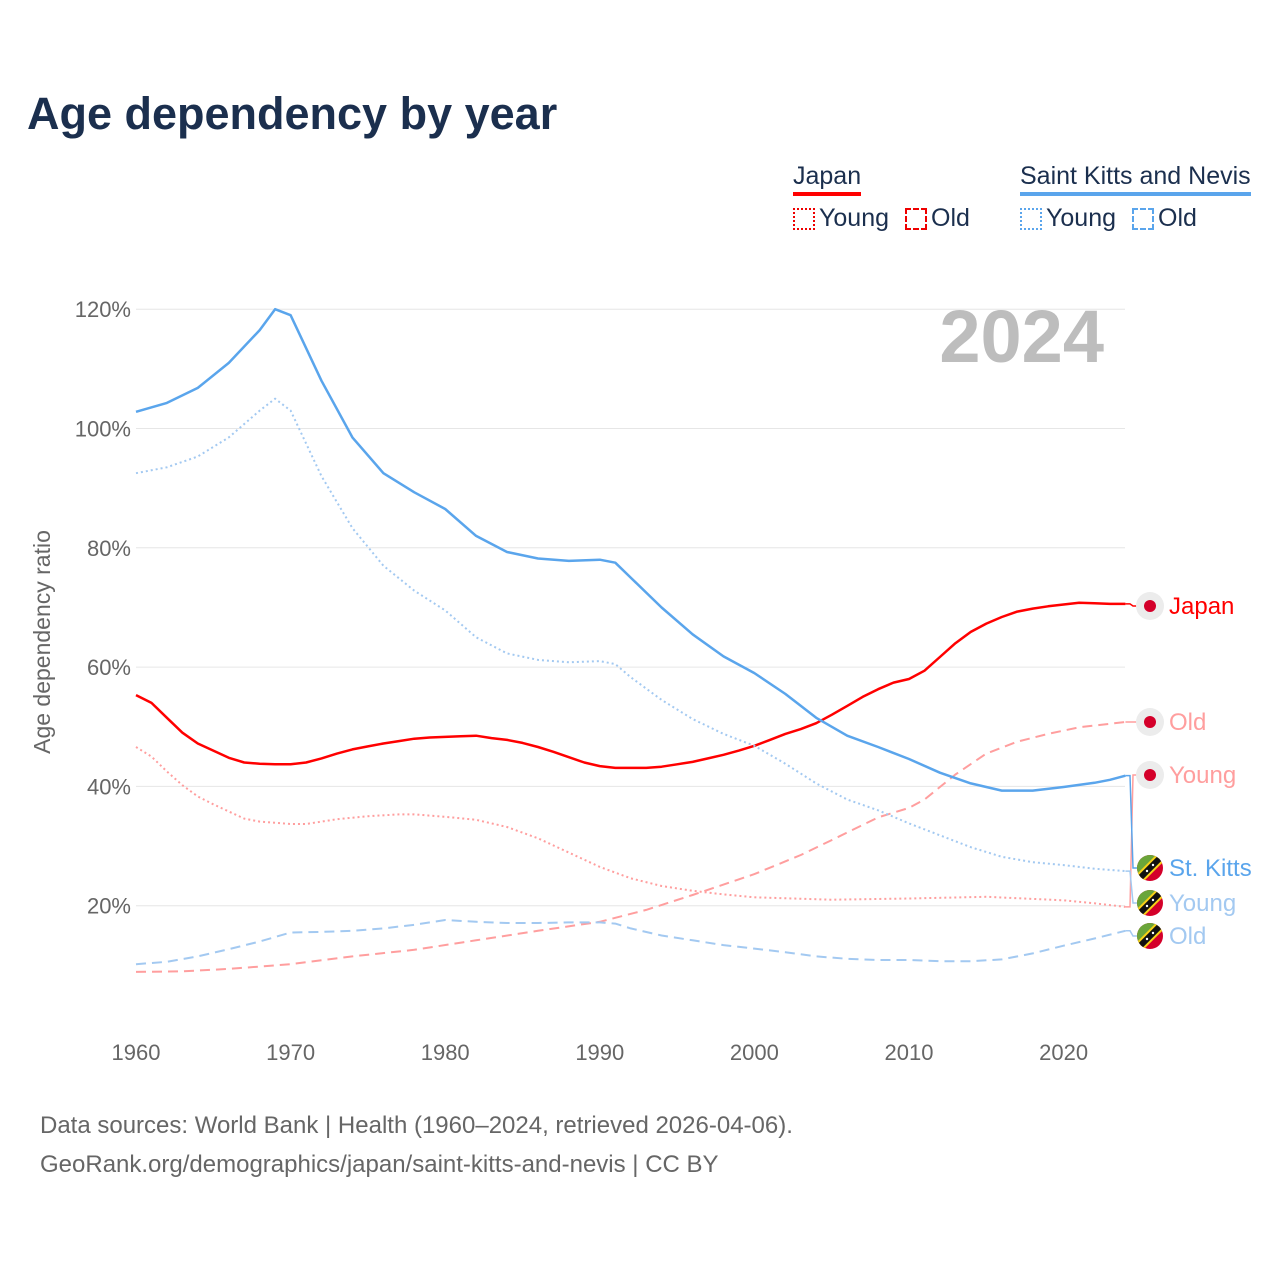 The image size is (1280, 1280). I want to click on series-line-japan-young, so click(630, 827).